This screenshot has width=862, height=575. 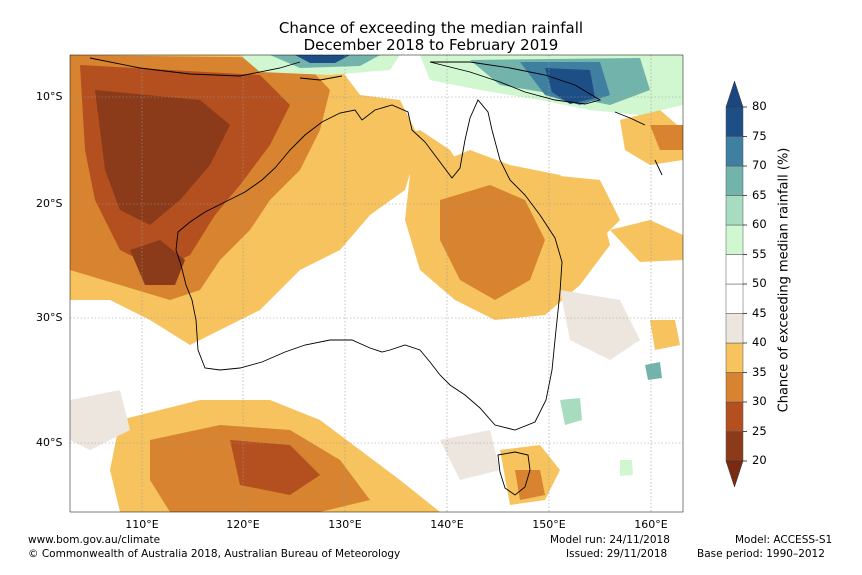 What do you see at coordinates (784, 540) in the screenshot?
I see `footer-model: Model: ACCESS-S1` at bounding box center [784, 540].